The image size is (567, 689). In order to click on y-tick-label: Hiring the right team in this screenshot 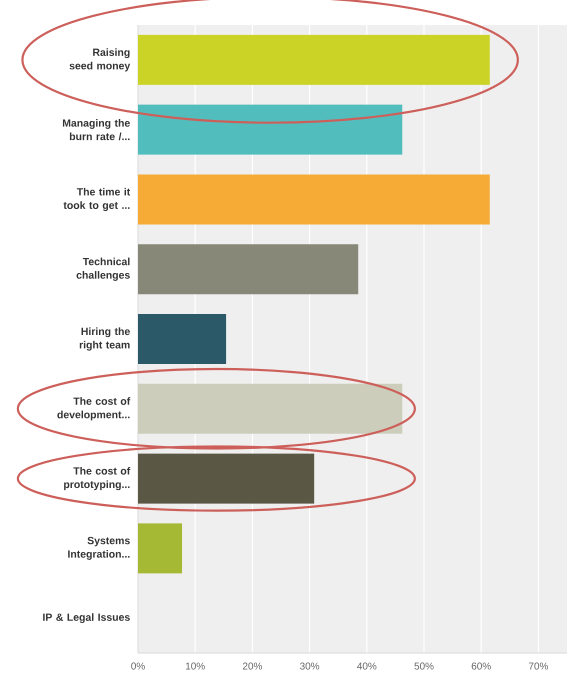, I will do `click(105, 339)`.